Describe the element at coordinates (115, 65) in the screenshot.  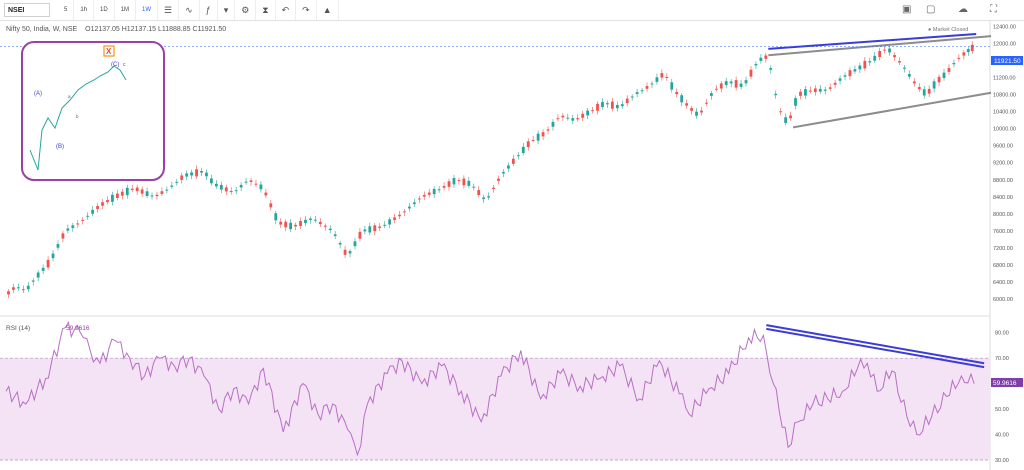
I see `inset-label-c-upper: (C)` at that location.